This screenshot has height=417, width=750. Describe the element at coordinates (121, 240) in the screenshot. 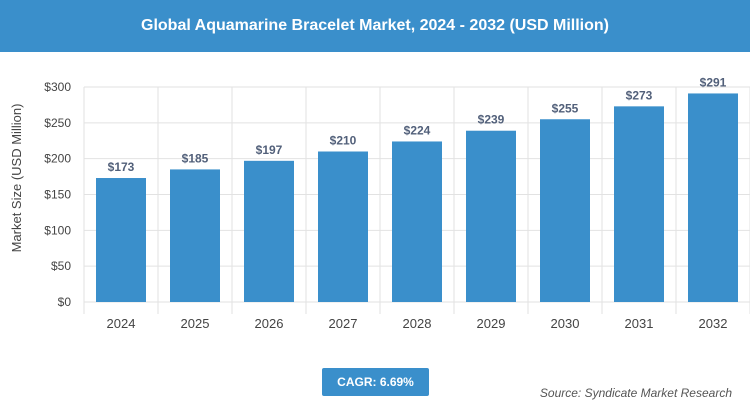

I see `bar-2024` at that location.